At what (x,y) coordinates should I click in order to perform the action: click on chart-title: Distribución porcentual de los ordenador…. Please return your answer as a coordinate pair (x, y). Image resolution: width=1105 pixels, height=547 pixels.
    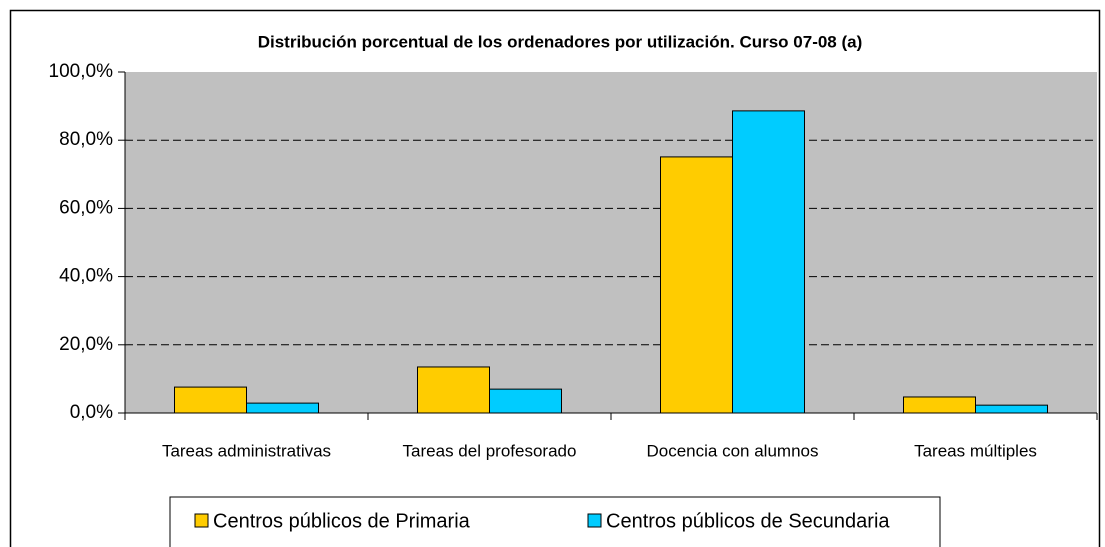
    Looking at the image, I should click on (560, 41).